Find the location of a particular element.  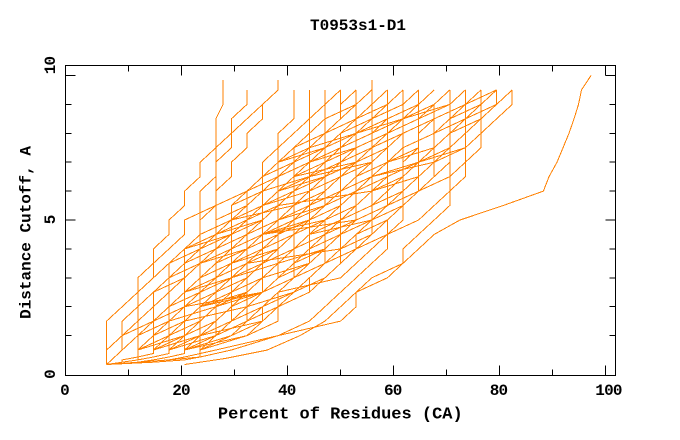

svg-text: T0953s1-D1 is located at coordinates (358, 26).